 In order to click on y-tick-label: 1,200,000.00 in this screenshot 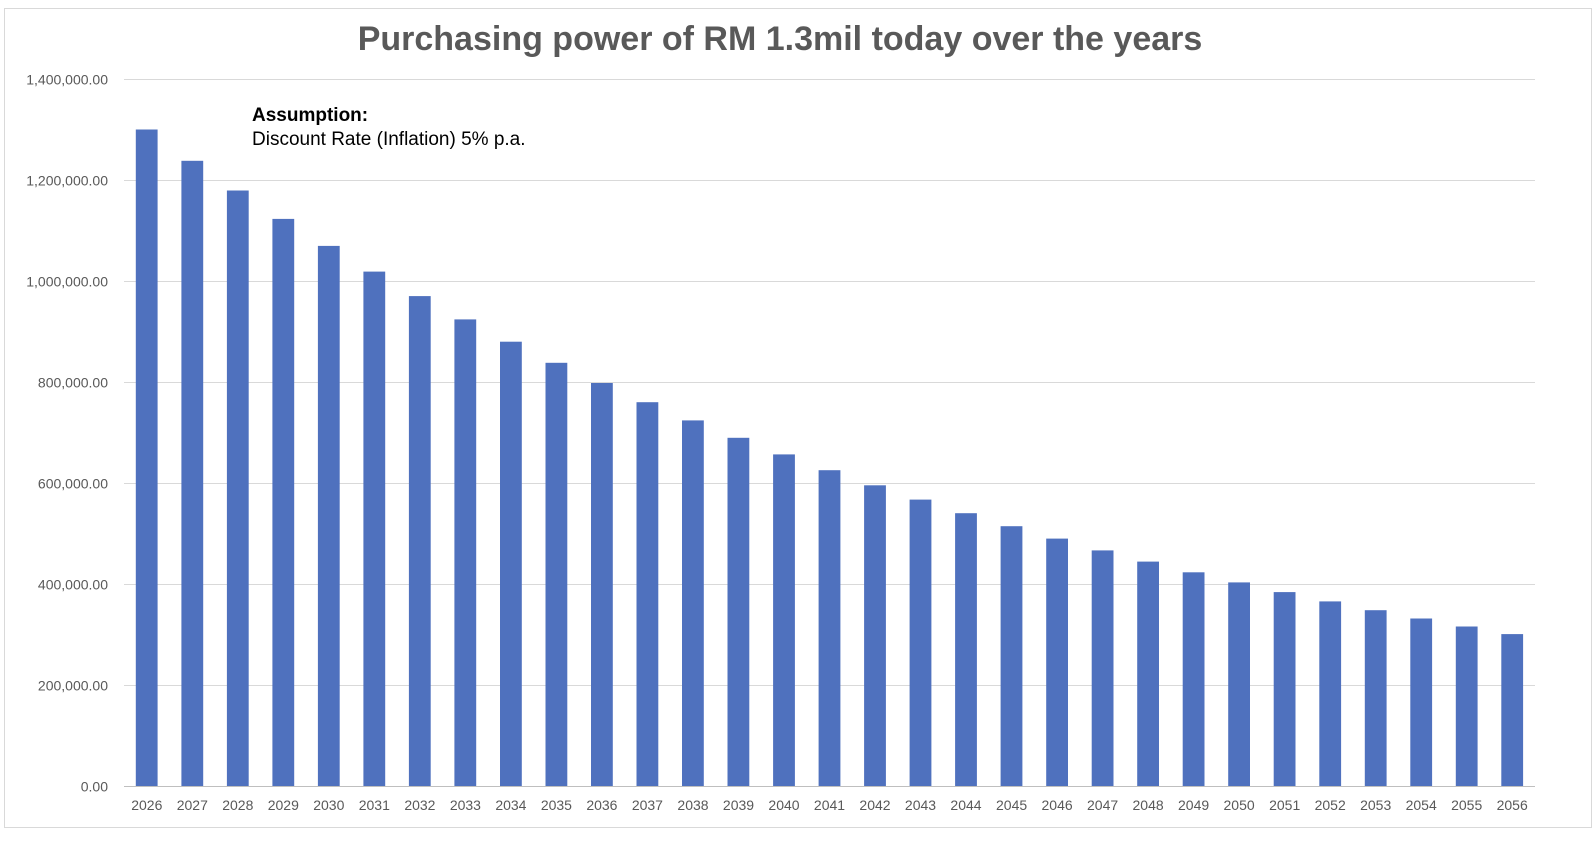, I will do `click(67, 181)`.